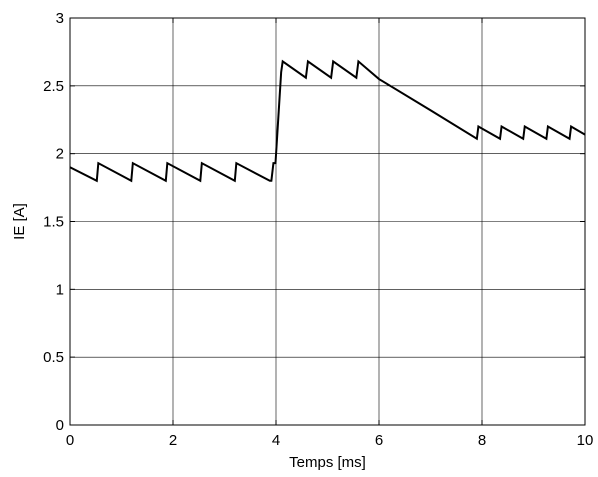 This screenshot has height=477, width=598. What do you see at coordinates (53, 357) in the screenshot?
I see `y-tick-label: 0.5` at bounding box center [53, 357].